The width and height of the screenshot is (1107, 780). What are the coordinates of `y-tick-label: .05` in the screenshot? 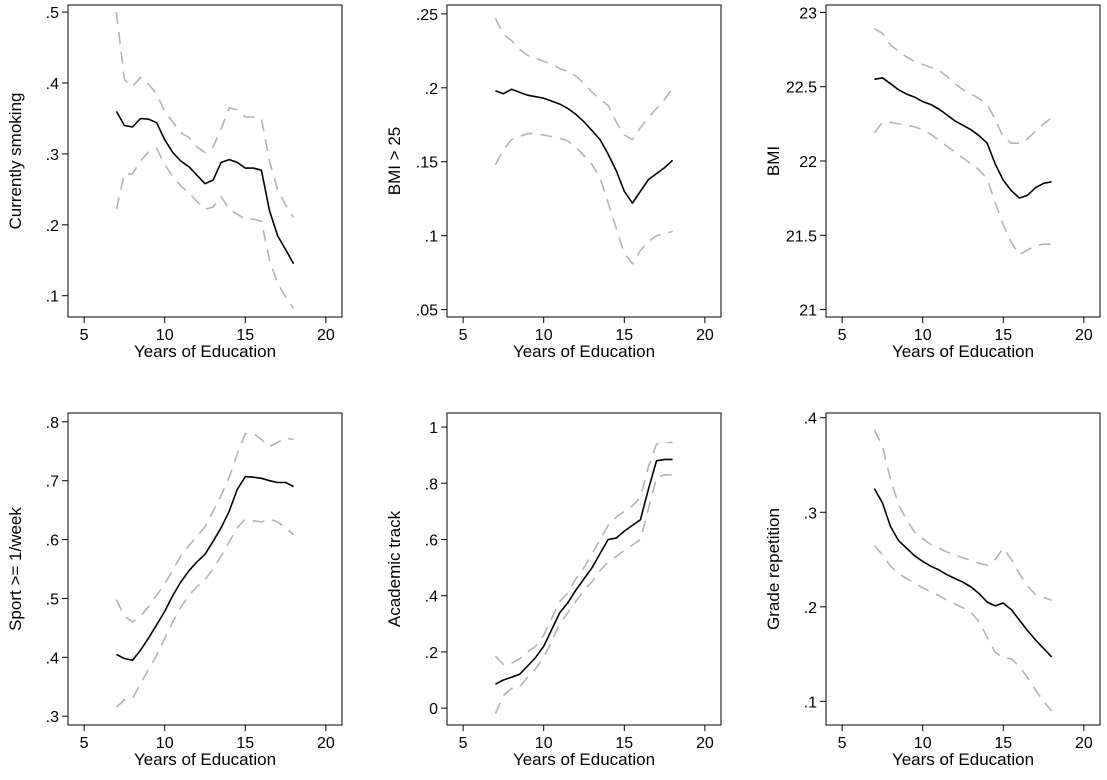 It's located at (427, 311).